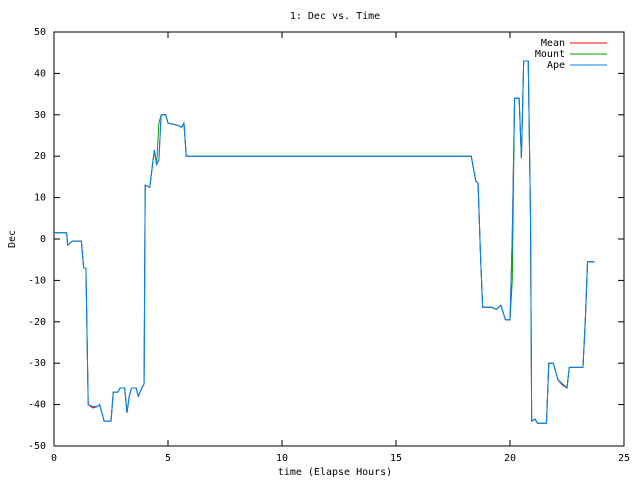 This screenshot has width=640, height=480. Describe the element at coordinates (37, 280) in the screenshot. I see `y-tick-label: -10` at that location.